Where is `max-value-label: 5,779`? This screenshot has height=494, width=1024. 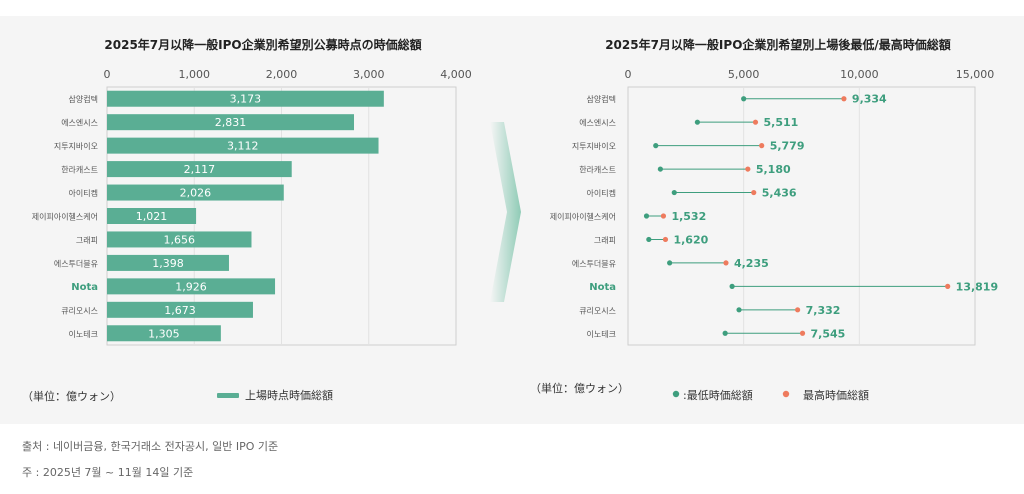 max-value-label: 5,779 is located at coordinates (787, 146).